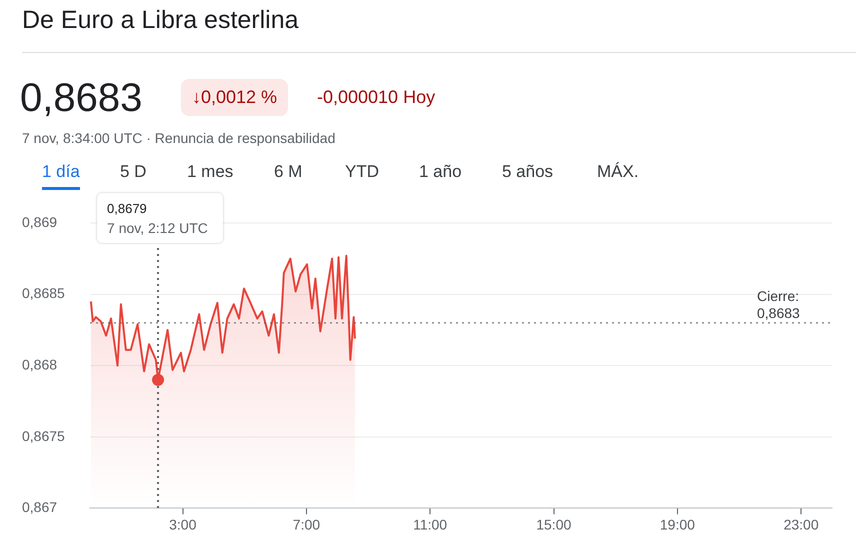  Describe the element at coordinates (81, 98) in the screenshot. I see `chart-subtitle: 0,8683` at that location.